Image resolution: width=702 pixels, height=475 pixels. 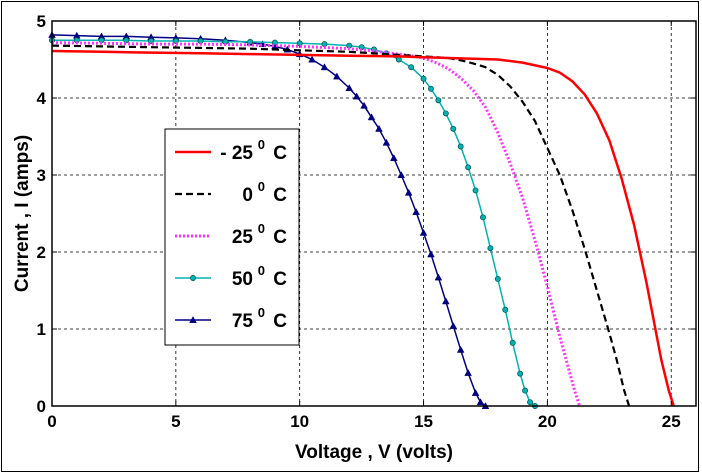 I want to click on y-axis-label: Current , I (amps), so click(x=22, y=213).